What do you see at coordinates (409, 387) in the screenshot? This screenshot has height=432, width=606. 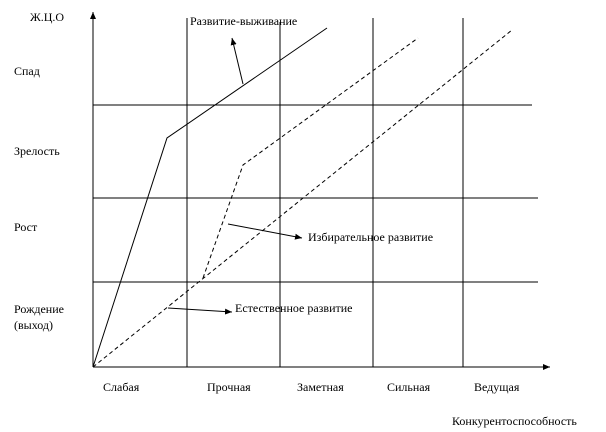 I see `x-category: Сильная` at bounding box center [409, 387].